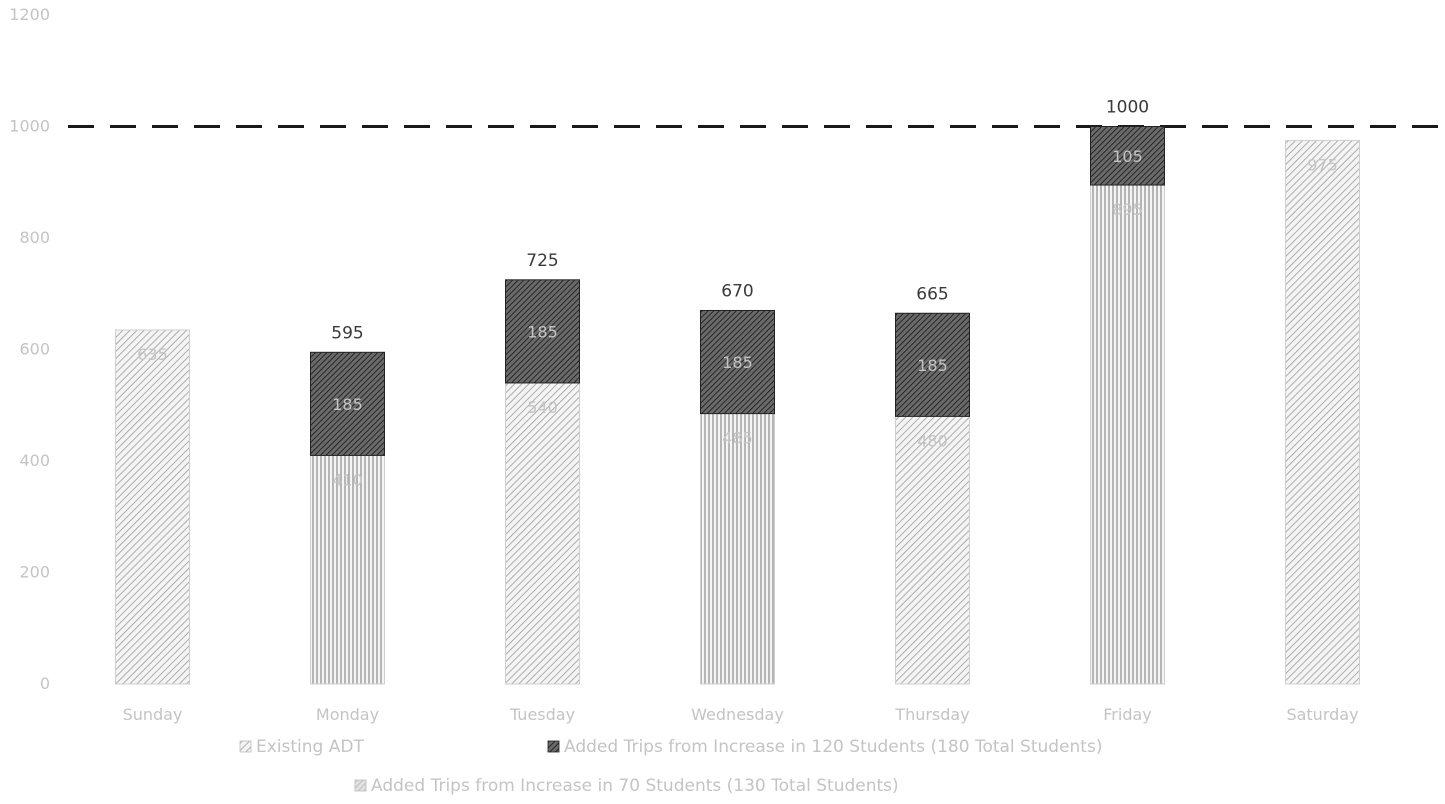 This screenshot has height=804, width=1445. I want to click on bar-group-sunday: 635, so click(152, 507).